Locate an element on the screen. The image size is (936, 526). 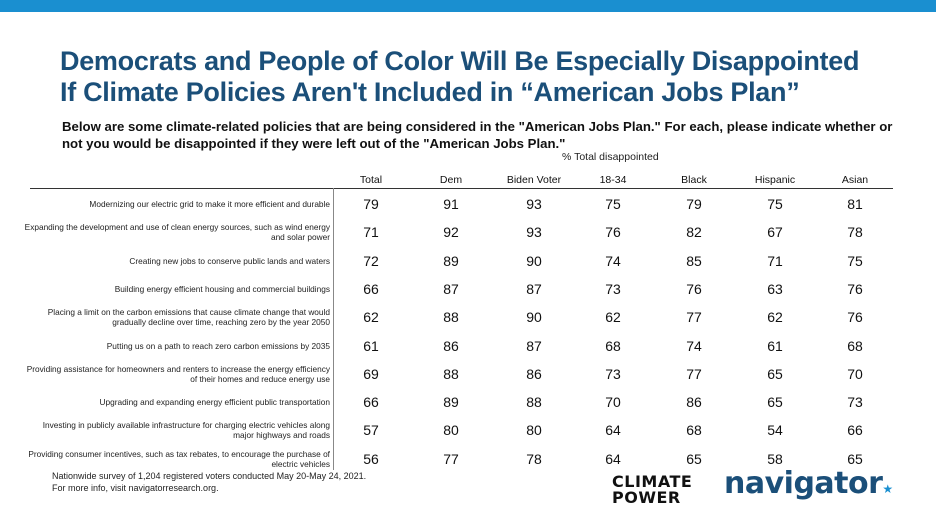
column-header: Hispanic is located at coordinates (775, 180).